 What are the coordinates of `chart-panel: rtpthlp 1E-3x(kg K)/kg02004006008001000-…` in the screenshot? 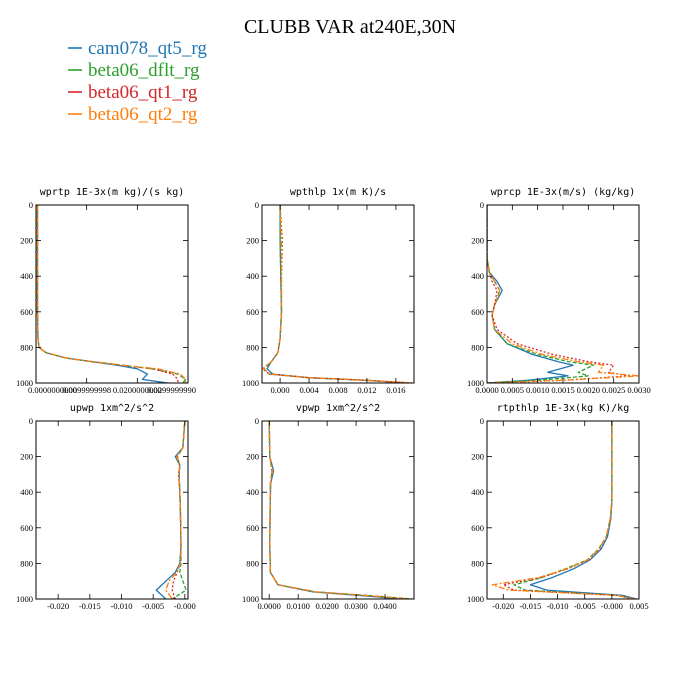 It's located at (558, 507).